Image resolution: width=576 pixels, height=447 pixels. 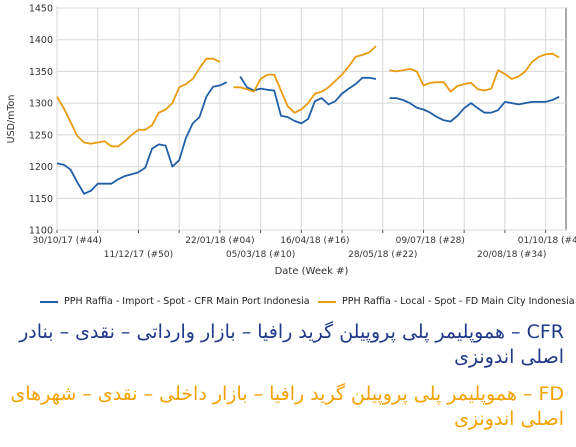 I want to click on x-tick-label: 05/03/18 (#10), so click(x=260, y=255).